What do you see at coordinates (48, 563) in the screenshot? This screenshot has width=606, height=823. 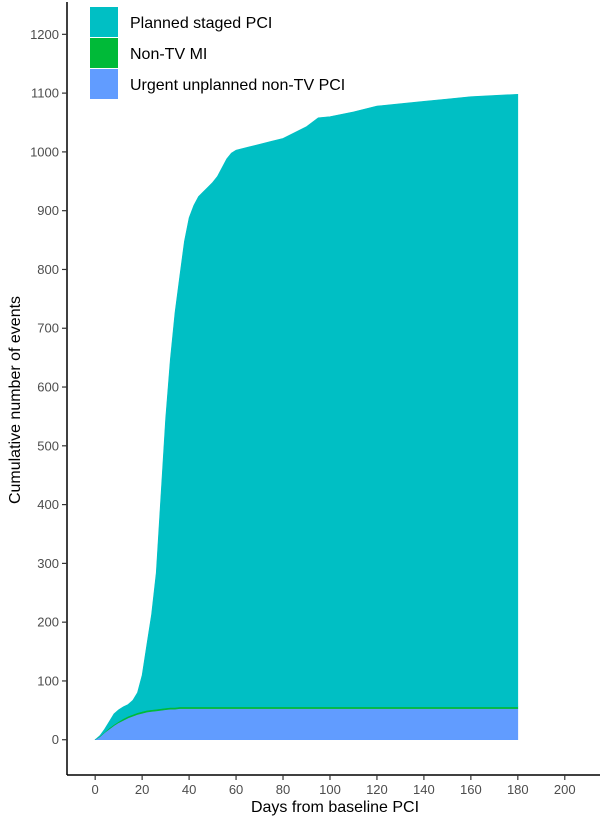 I see `y-tick-label: 300` at bounding box center [48, 563].